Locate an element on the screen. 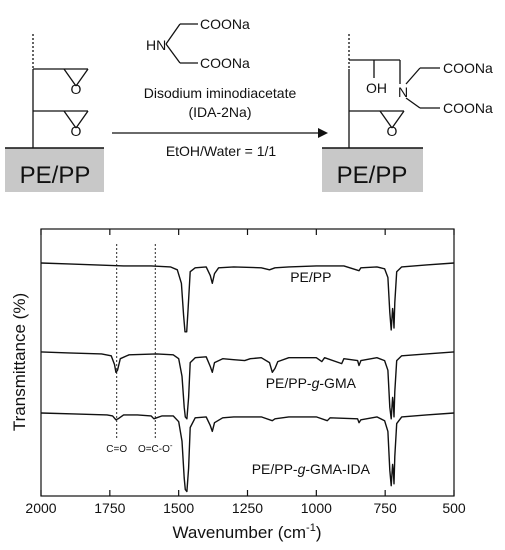  reagent-coona-1: COONa is located at coordinates (225, 24).